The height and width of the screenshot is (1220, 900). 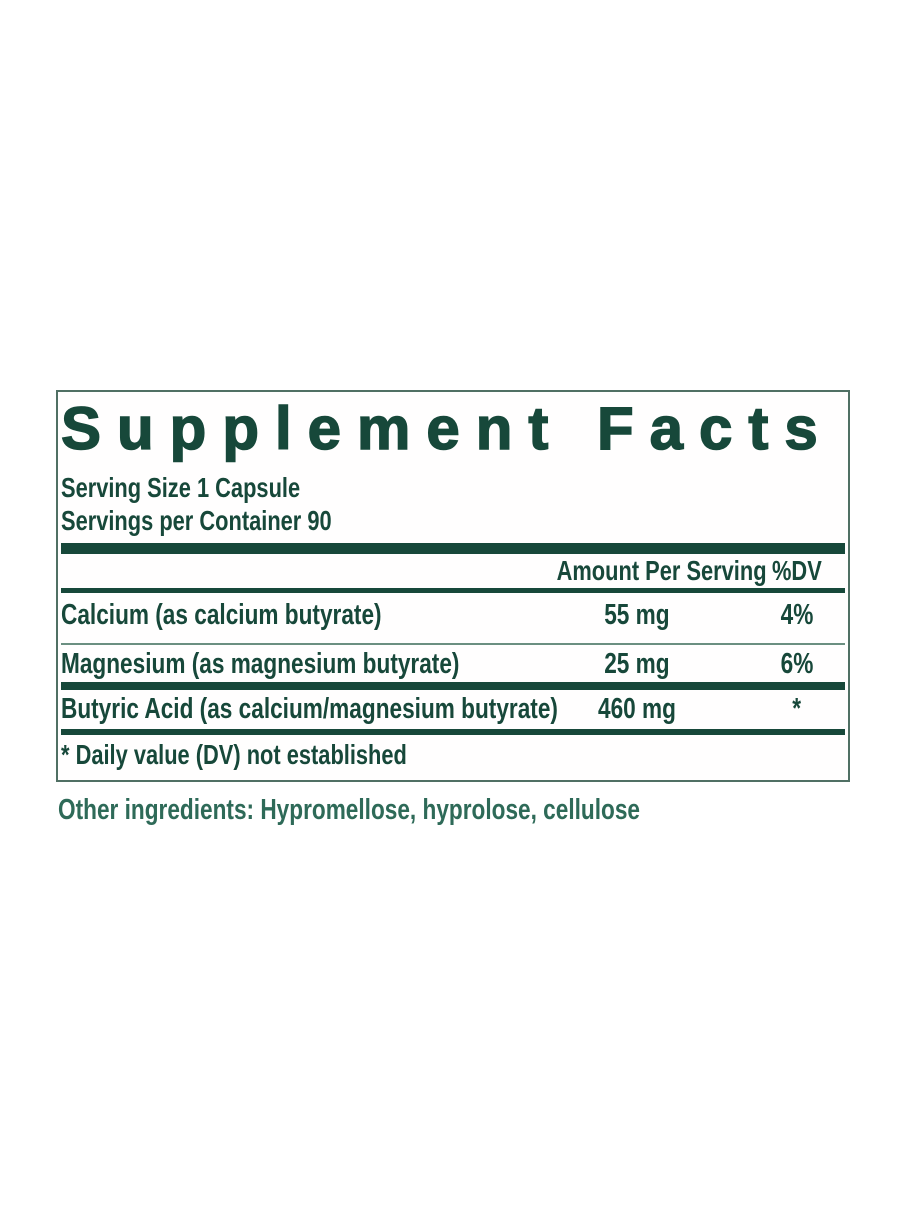 I want to click on thick-separator-bar-top, so click(x=453, y=548).